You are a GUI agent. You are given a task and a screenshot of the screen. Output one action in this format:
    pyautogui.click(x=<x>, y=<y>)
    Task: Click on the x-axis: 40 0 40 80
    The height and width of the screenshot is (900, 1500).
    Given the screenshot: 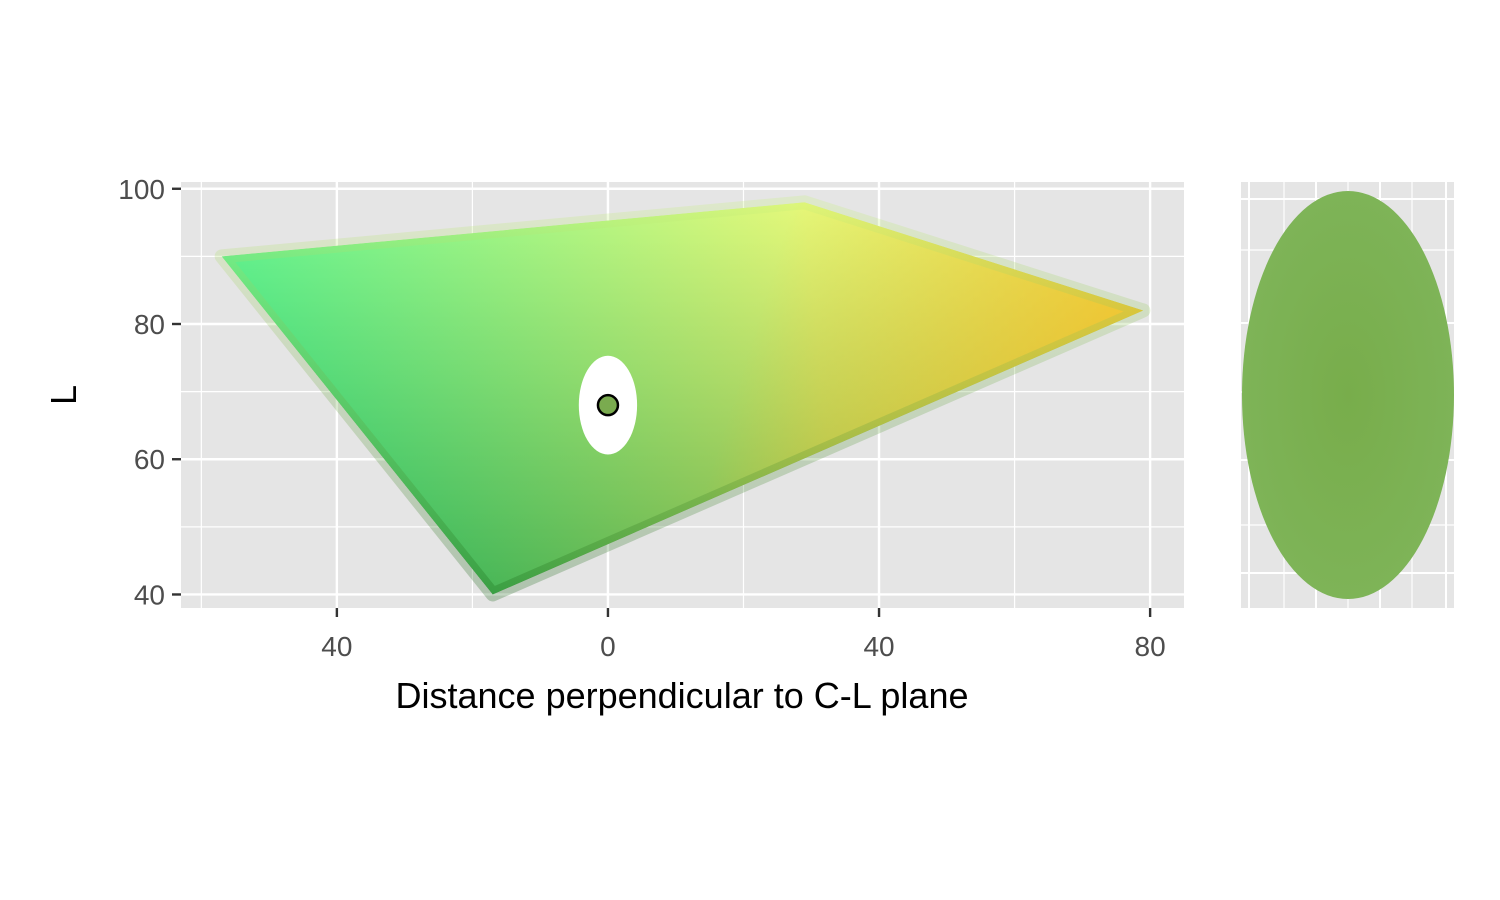 What is the action you would take?
    pyautogui.click(x=743, y=635)
    